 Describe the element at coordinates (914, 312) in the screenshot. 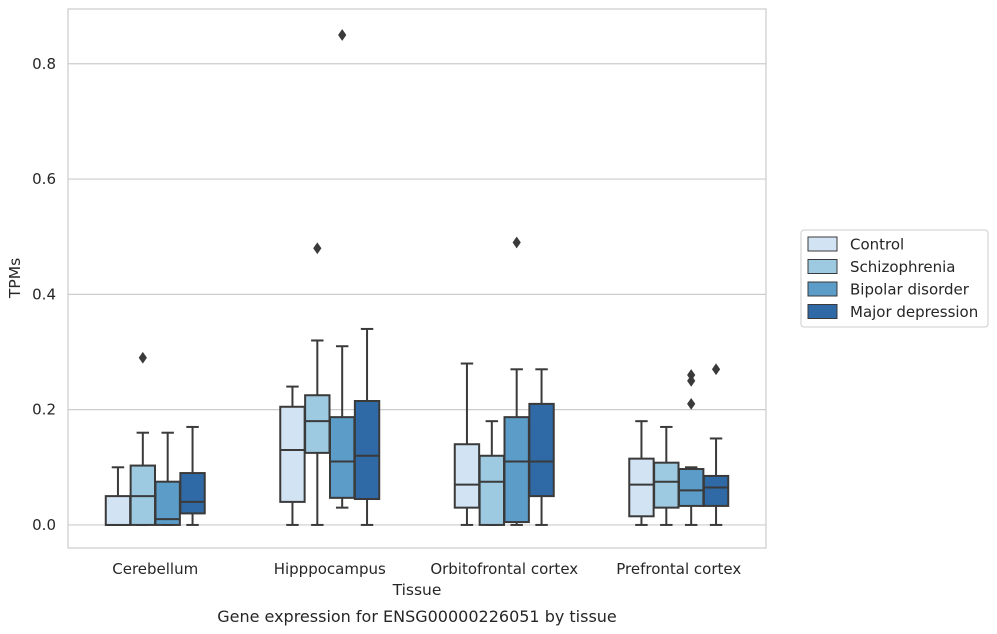

I see `legend-label-major-depression: Major depression` at that location.